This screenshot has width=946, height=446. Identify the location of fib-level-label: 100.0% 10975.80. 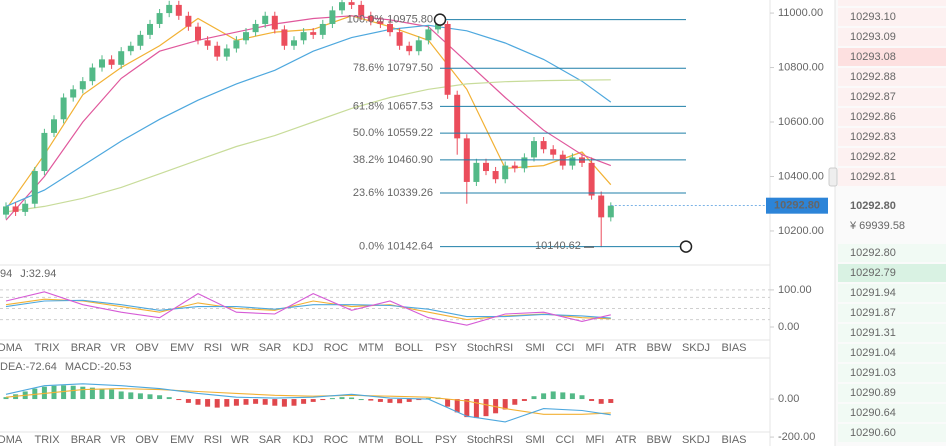
(390, 20).